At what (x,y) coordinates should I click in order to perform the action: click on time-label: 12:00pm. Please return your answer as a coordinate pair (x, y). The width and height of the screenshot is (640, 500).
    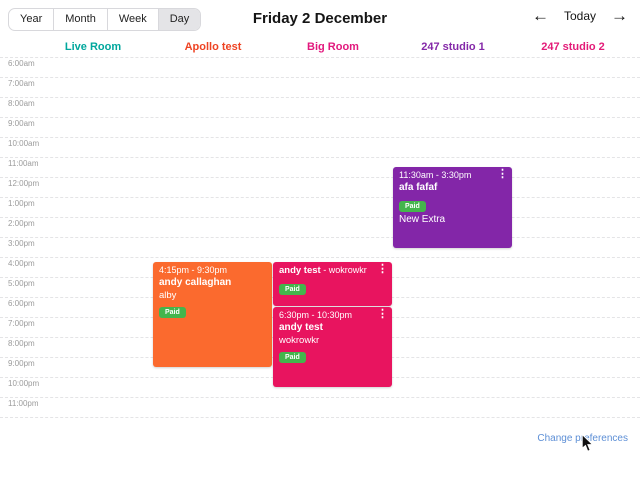
    Looking at the image, I should click on (24, 183).